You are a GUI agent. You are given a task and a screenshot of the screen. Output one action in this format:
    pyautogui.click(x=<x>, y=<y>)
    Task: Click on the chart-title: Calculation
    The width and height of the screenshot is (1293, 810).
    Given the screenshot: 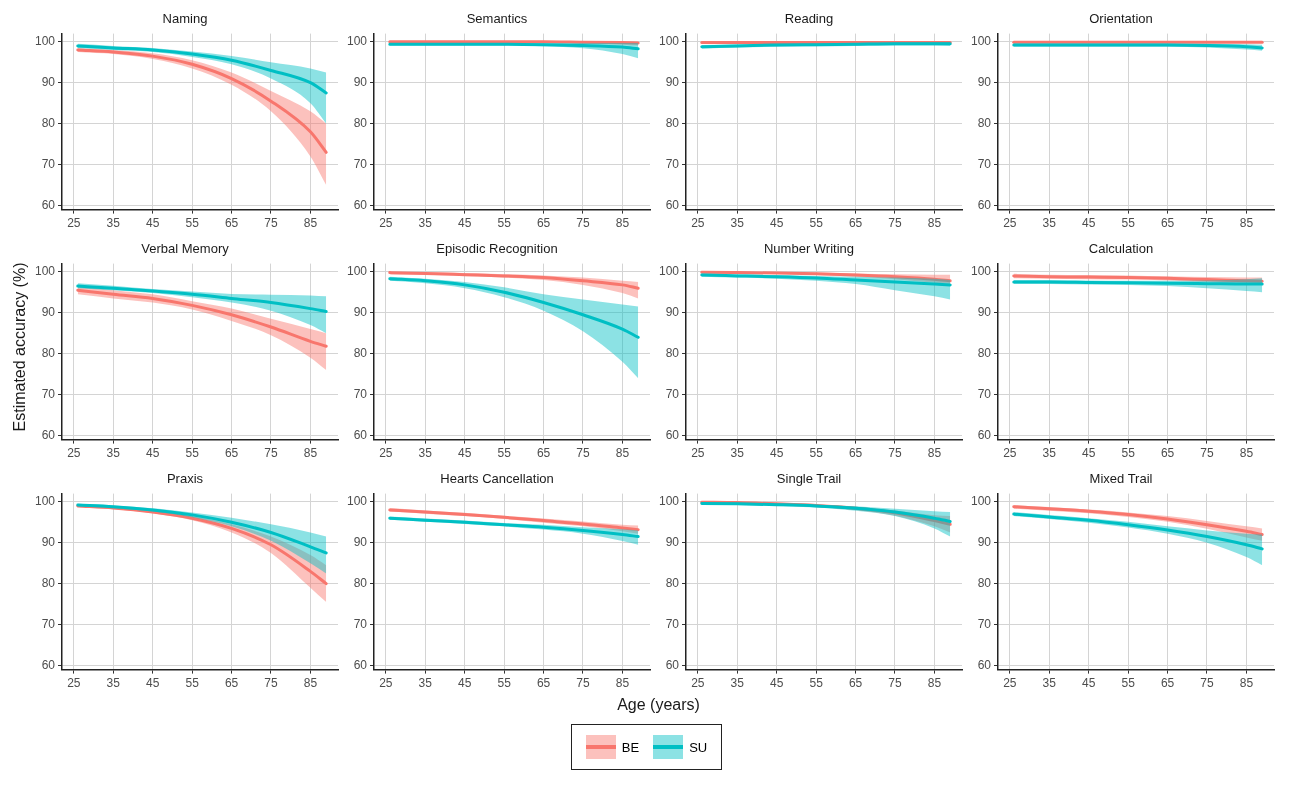 What is the action you would take?
    pyautogui.click(x=1121, y=249)
    